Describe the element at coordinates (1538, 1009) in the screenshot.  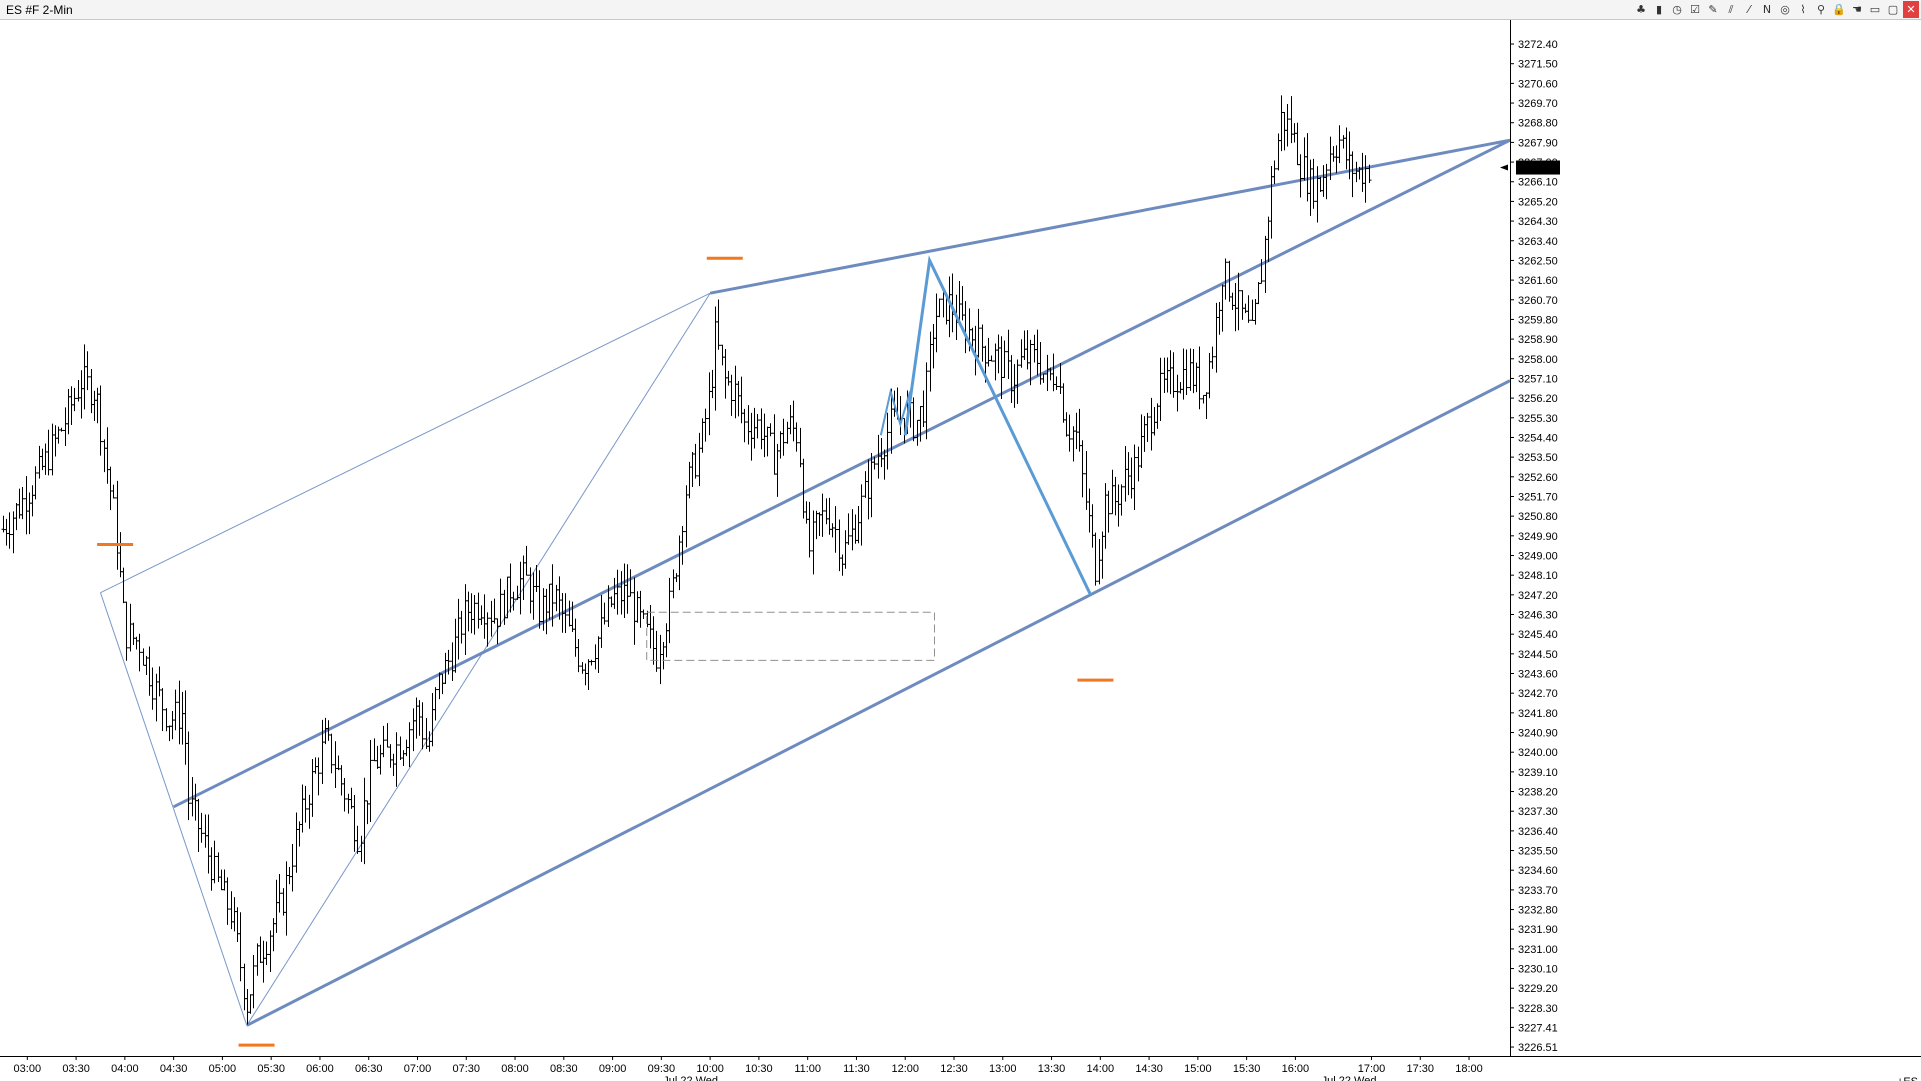
I see `price-tick-label: 3228.30` at that location.